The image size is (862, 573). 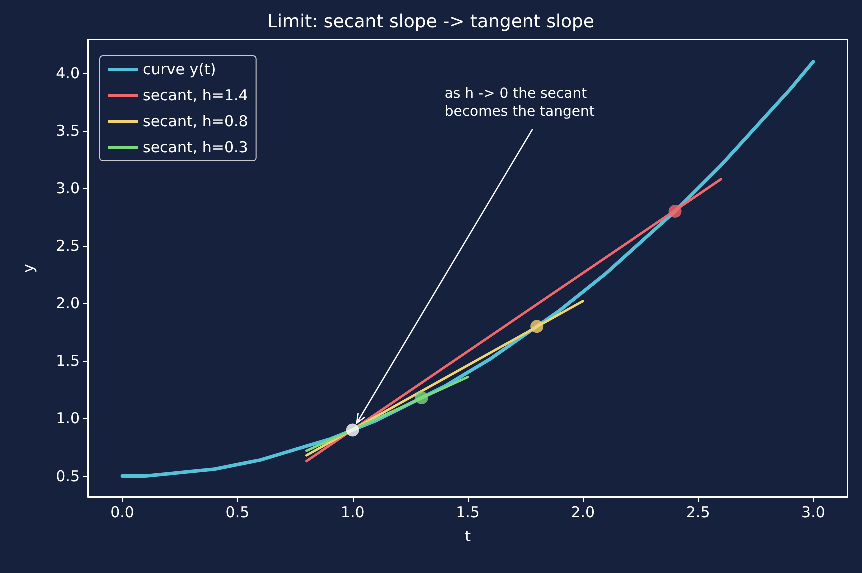 What do you see at coordinates (68, 361) in the screenshot?
I see `y-tick-label: 1.5` at bounding box center [68, 361].